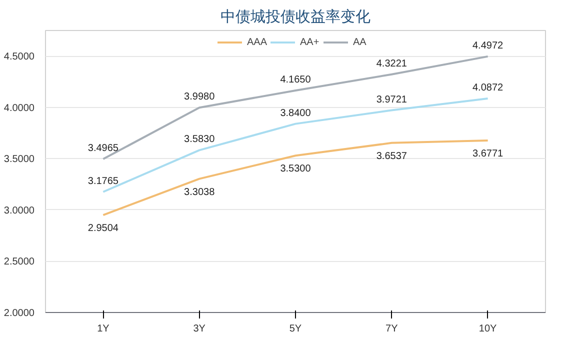  What do you see at coordinates (392, 100) in the screenshot?
I see `data-label: 3.9721` at bounding box center [392, 100].